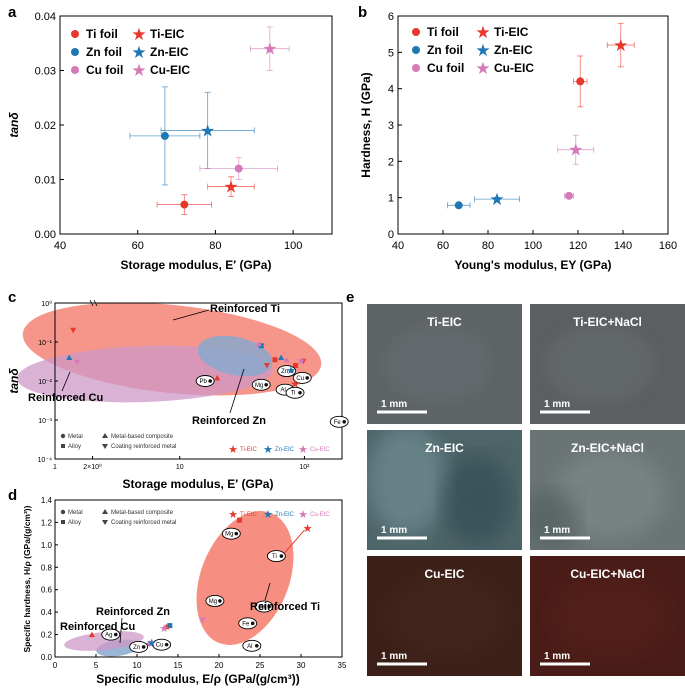 The height and width of the screenshot is (689, 685). What do you see at coordinates (75, 513) in the screenshot?
I see `d-legend-metal: Metal` at bounding box center [75, 513].